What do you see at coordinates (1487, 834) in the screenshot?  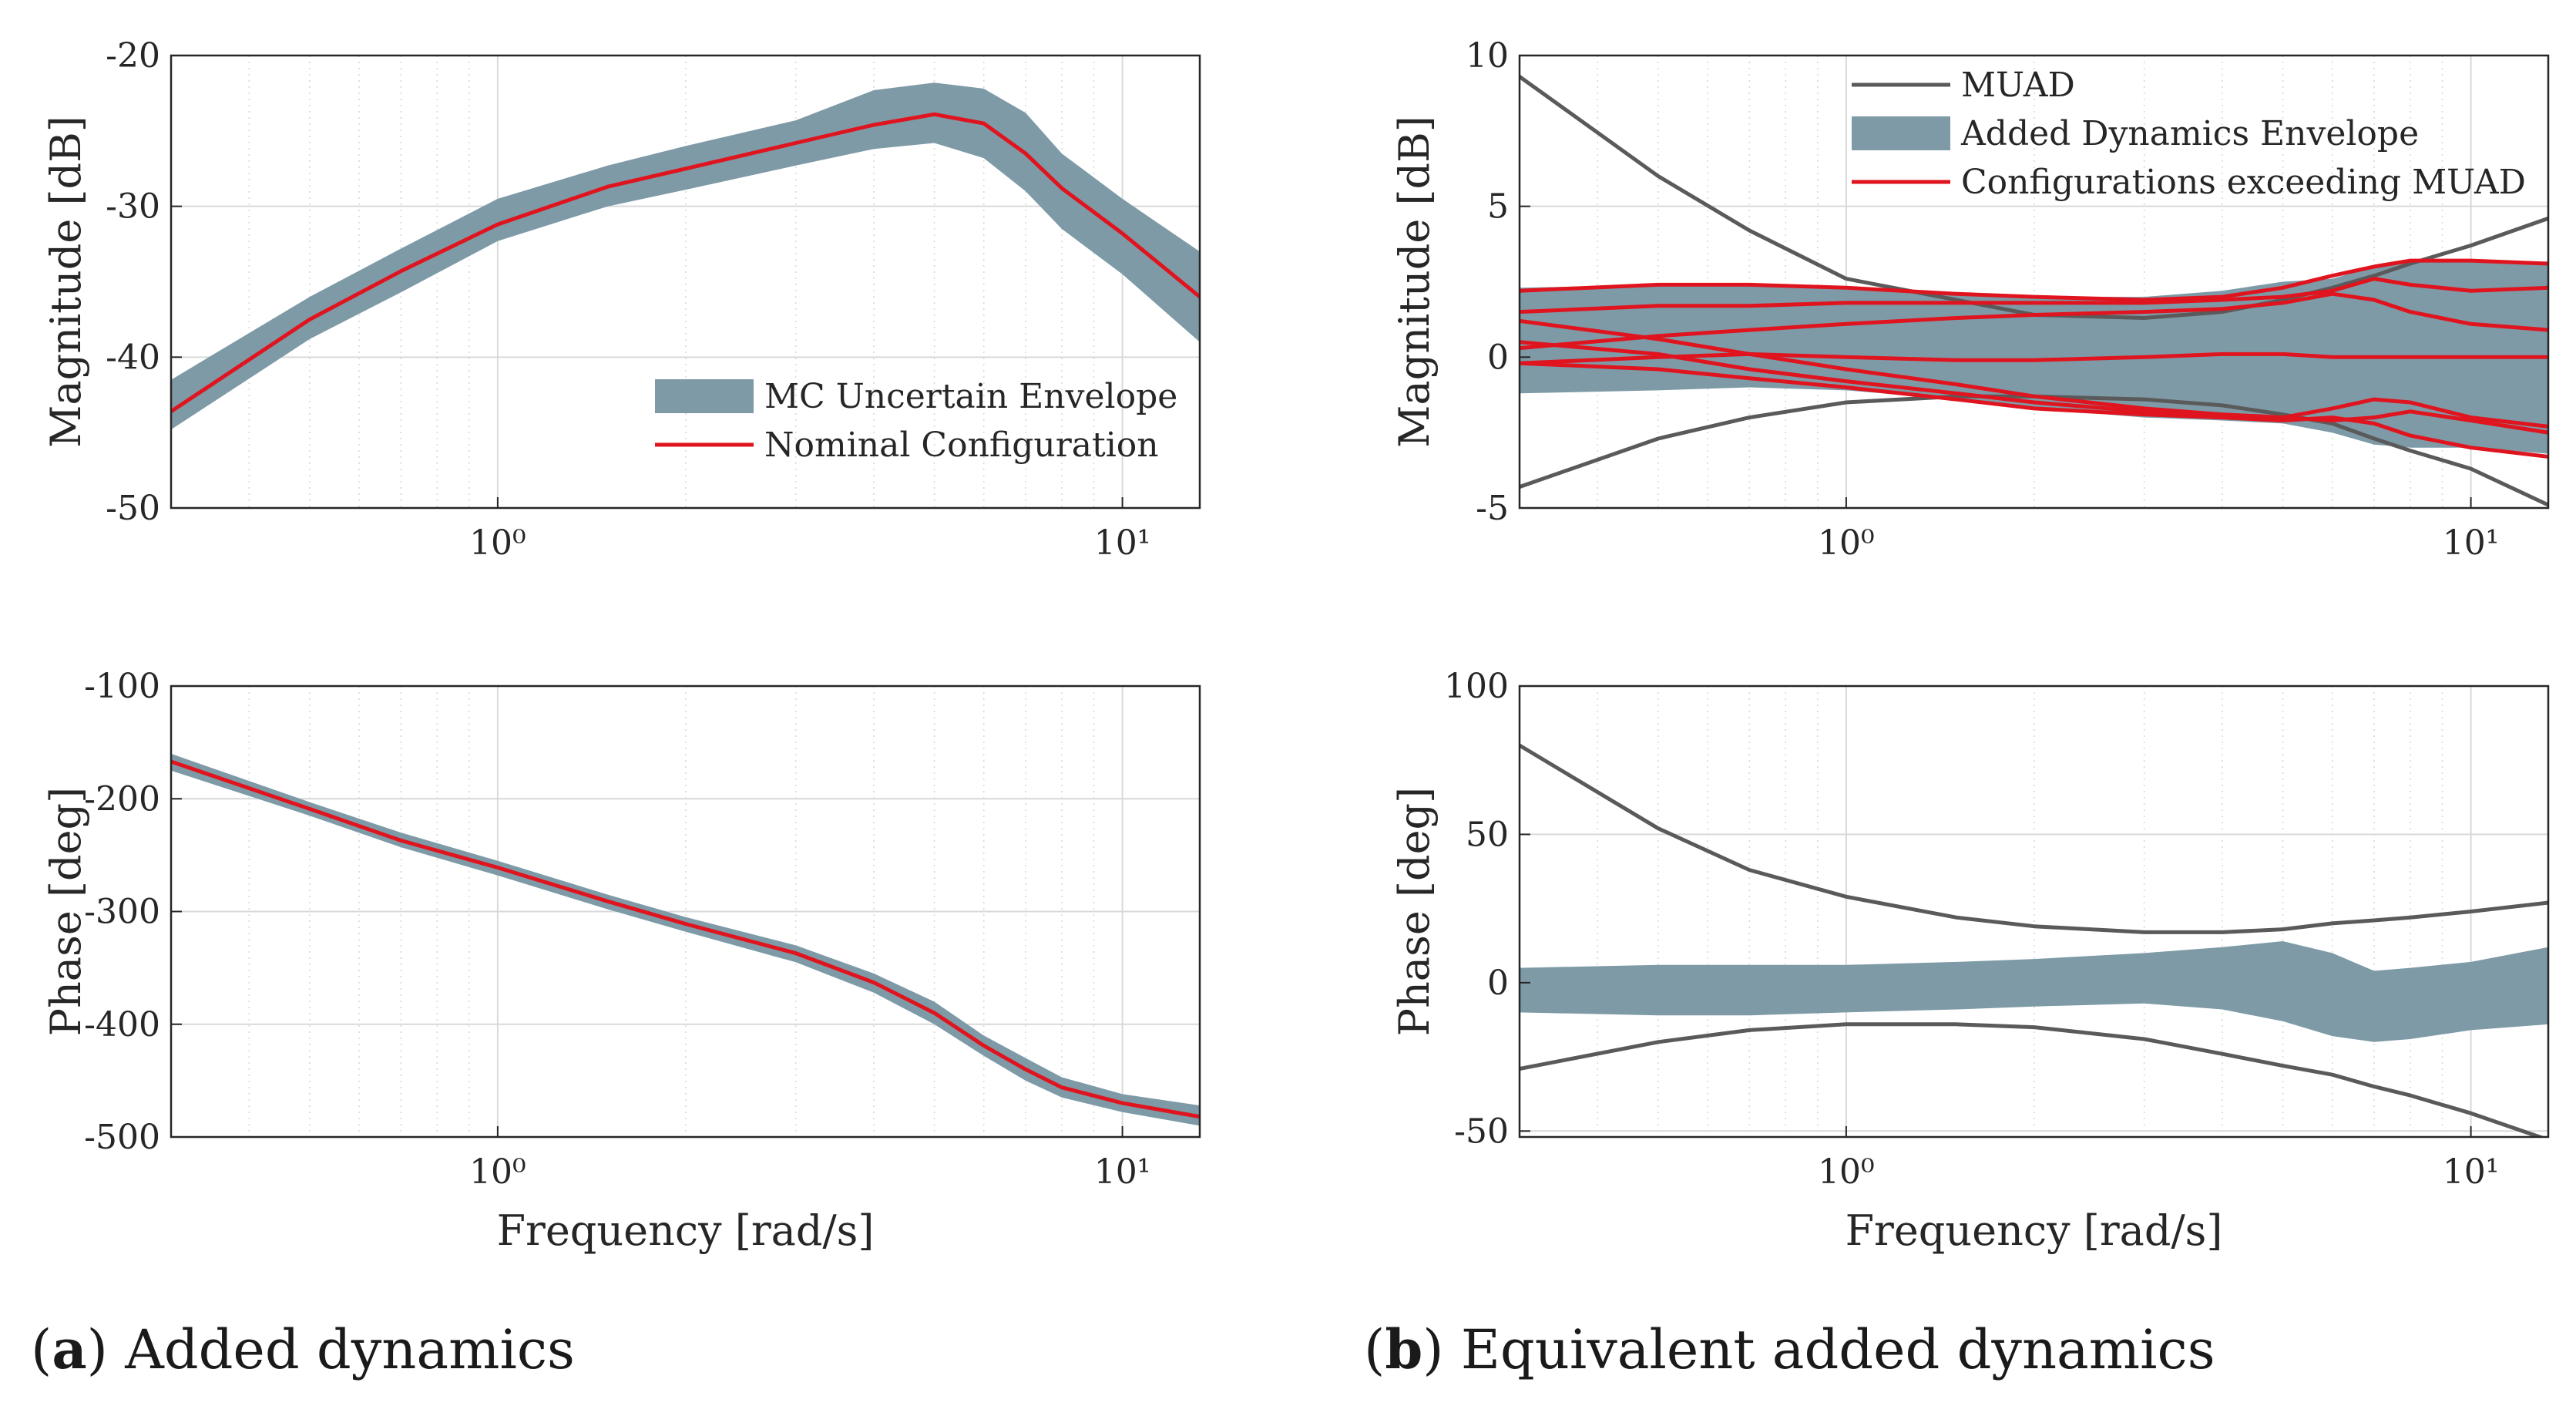 I see `y-tick-label: 50` at bounding box center [1487, 834].